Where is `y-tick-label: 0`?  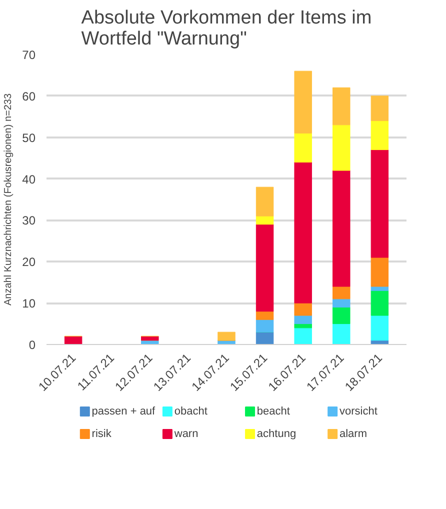 y-tick-label: 0 is located at coordinates (32, 345).